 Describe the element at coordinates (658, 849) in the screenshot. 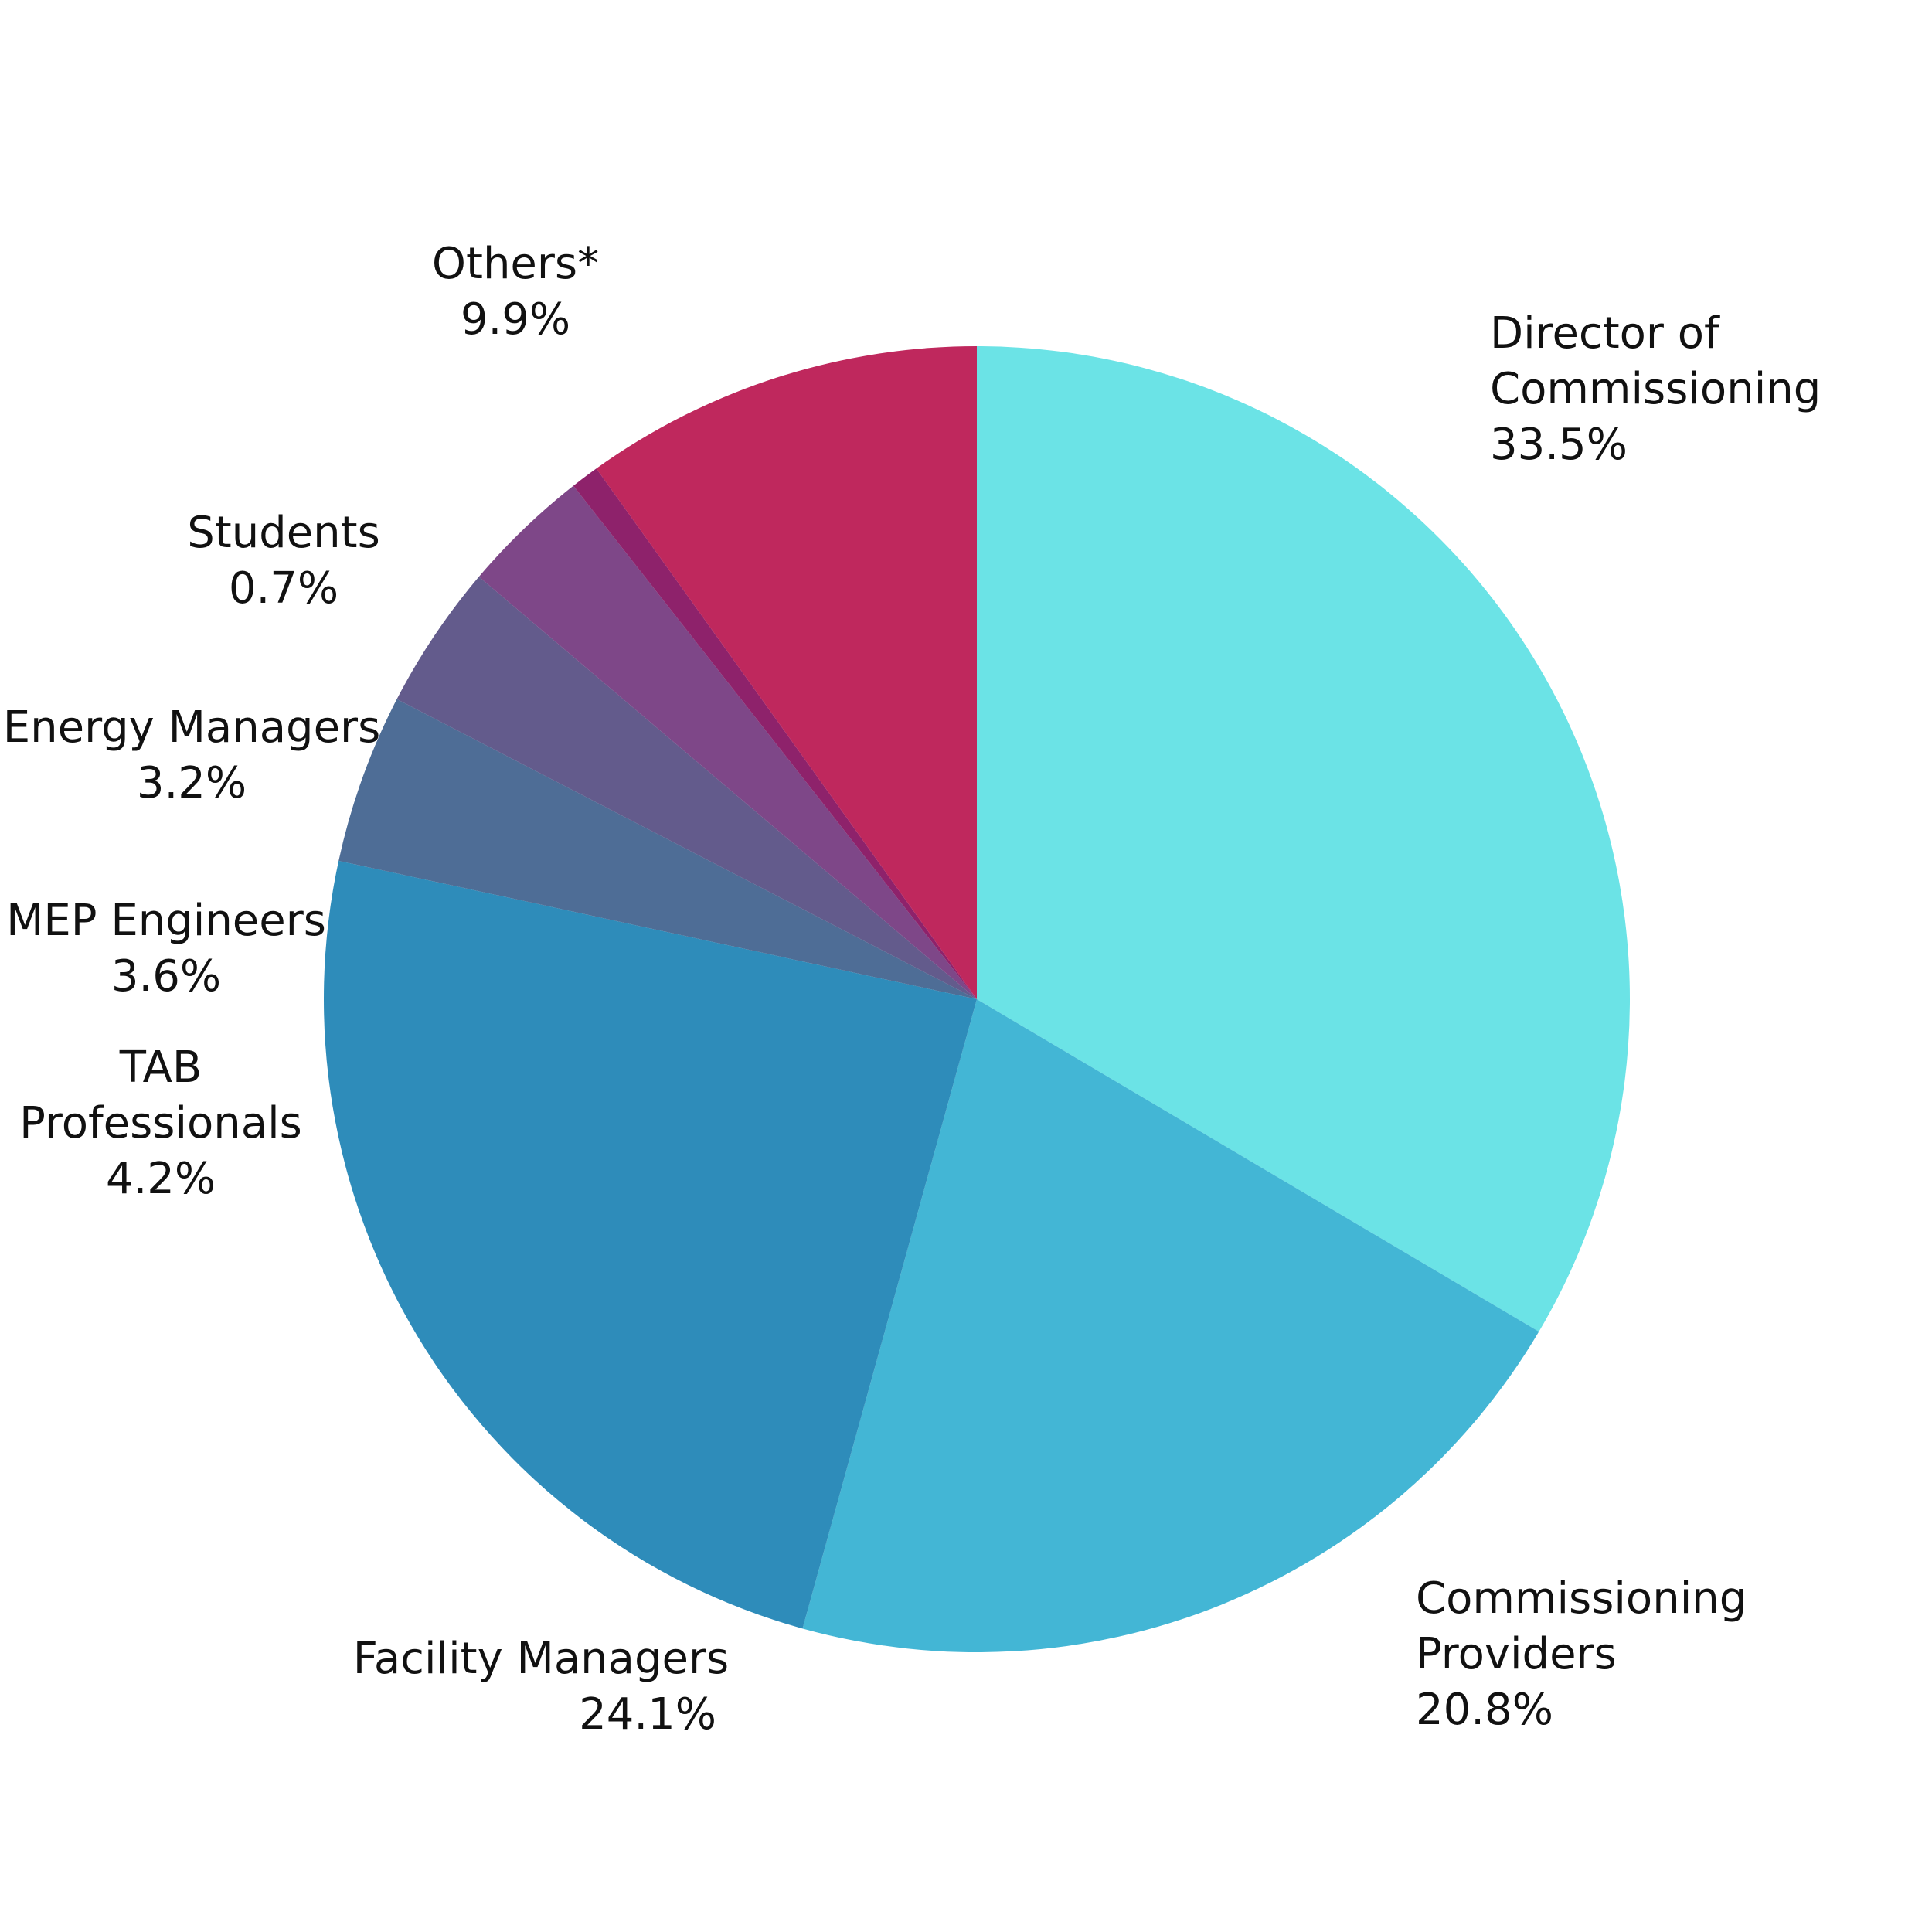

I see `pie-slice-tab-professionals` at that location.